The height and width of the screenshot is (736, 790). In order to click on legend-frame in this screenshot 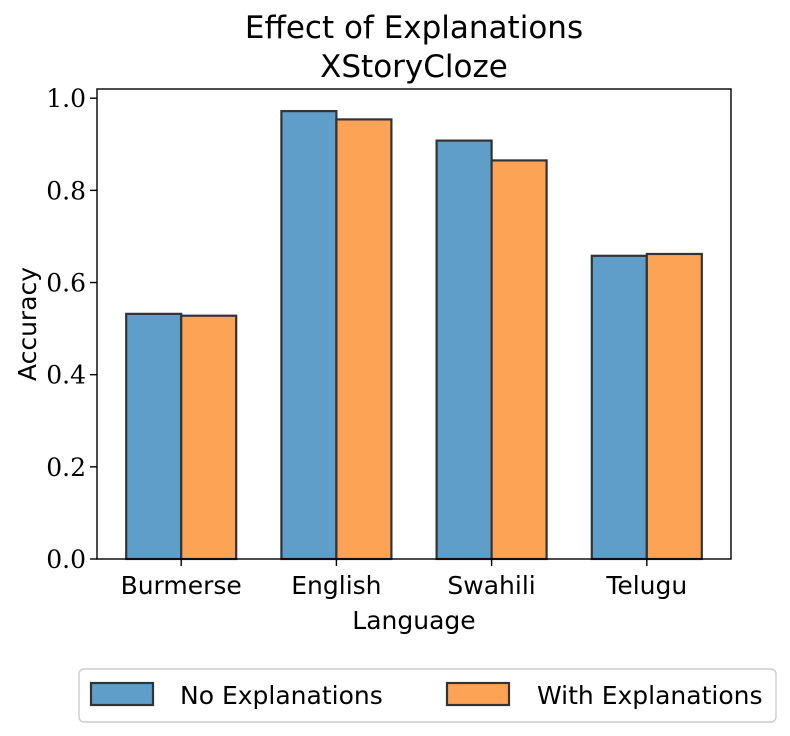, I will do `click(427, 695)`.